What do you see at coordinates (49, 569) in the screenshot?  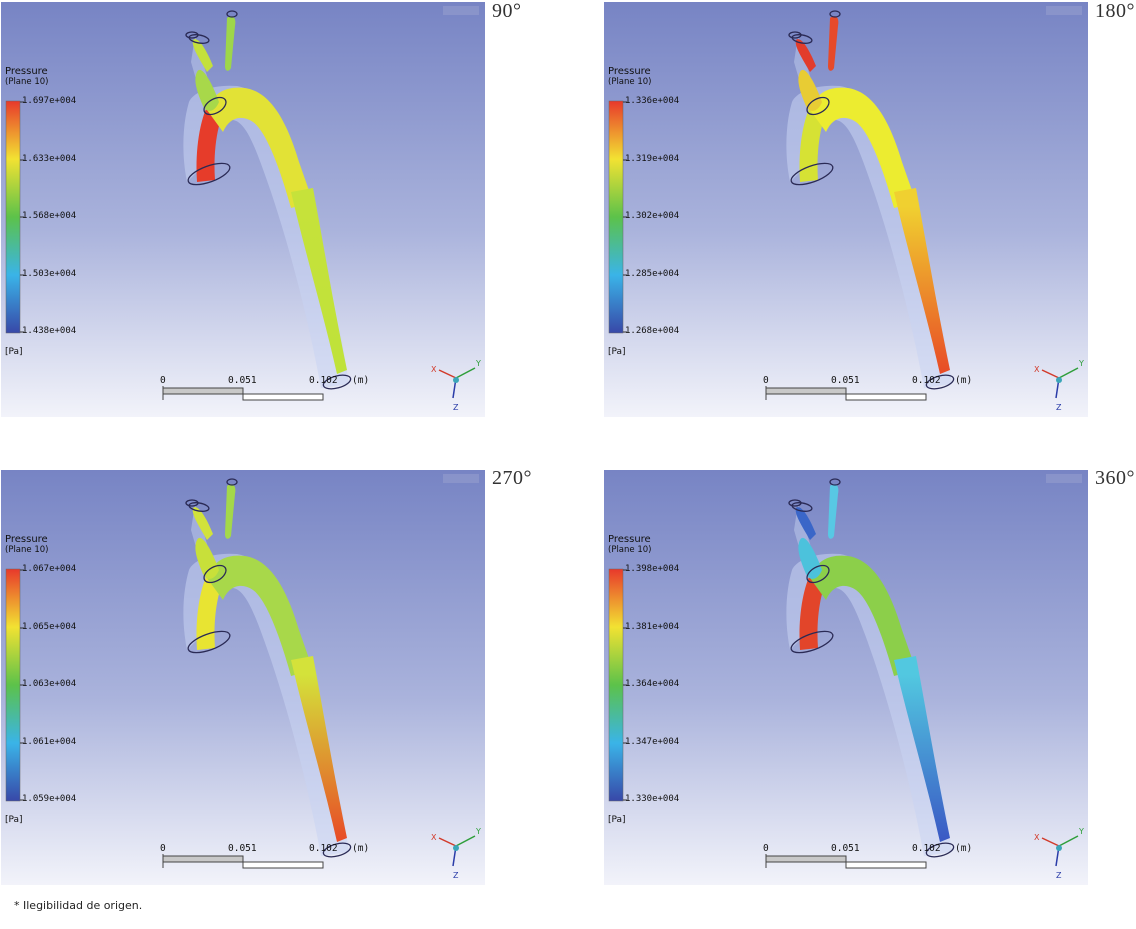 I see `legend-tick-label: 1.067e+004` at bounding box center [49, 569].